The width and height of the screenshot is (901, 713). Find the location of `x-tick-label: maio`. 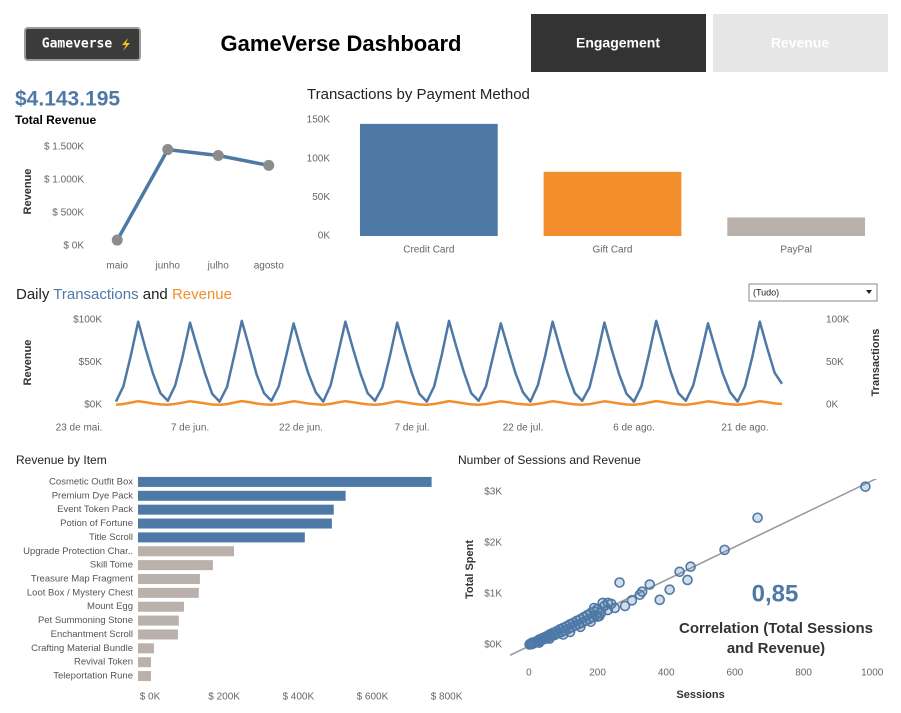

x-tick-label: maio is located at coordinates (117, 266).